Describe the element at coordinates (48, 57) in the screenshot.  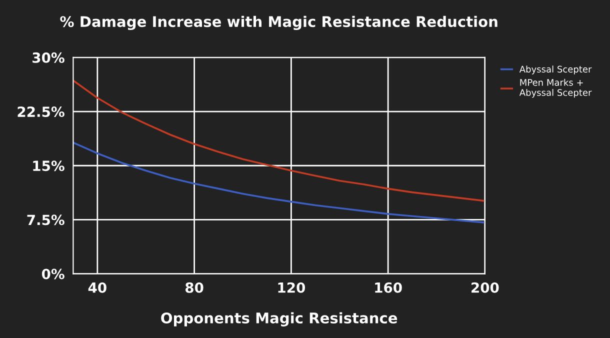
I see `y-tick-label: 30%` at that location.